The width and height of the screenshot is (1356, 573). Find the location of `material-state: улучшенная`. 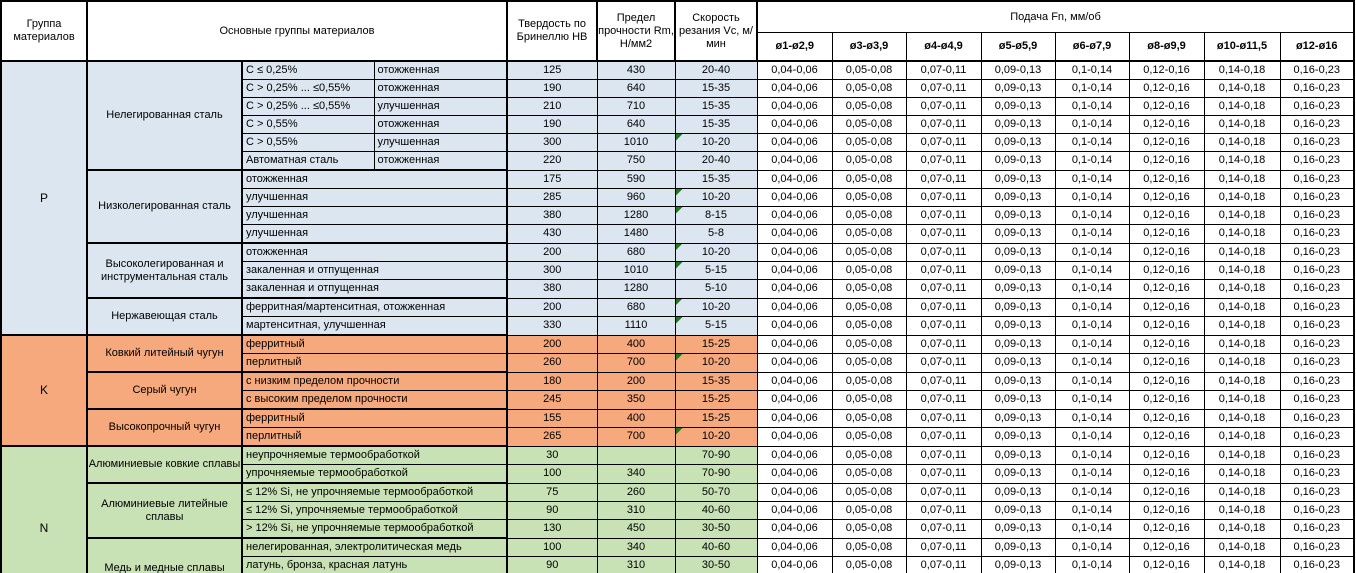

material-state: улучшенная is located at coordinates (440, 106).